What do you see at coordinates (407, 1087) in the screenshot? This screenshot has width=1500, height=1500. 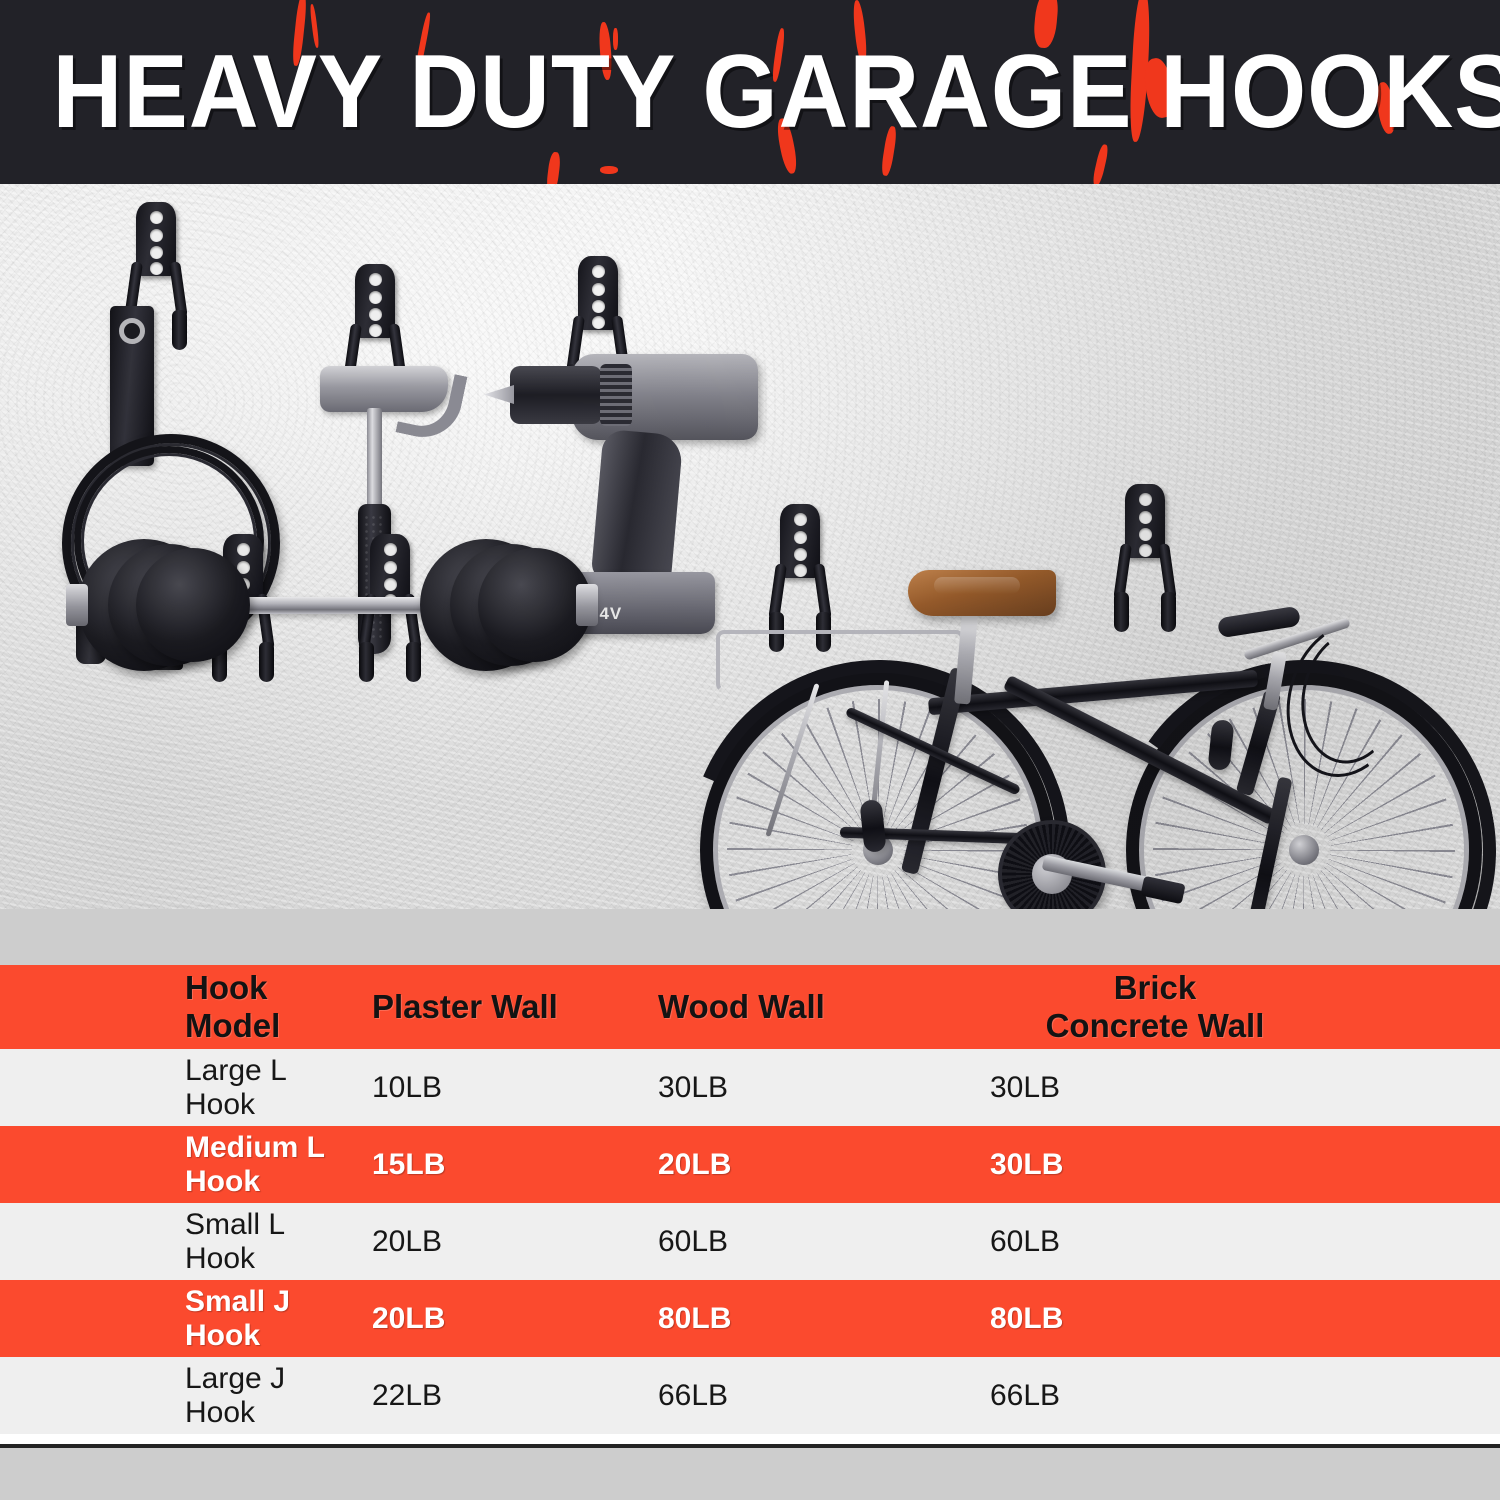 I see `cell-plaster-wall: 10LB` at bounding box center [407, 1087].